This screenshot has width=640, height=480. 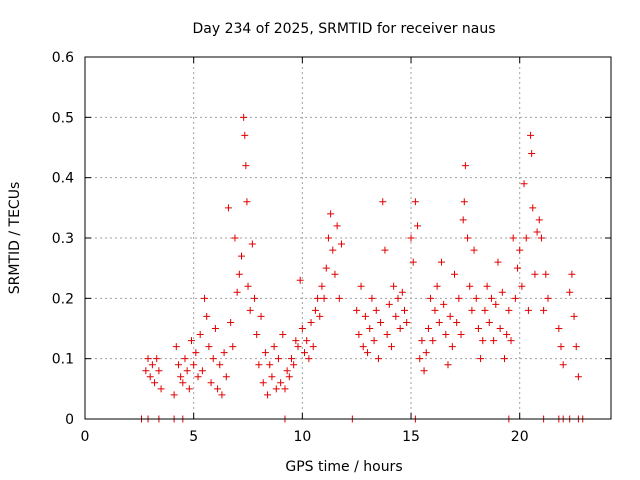 What do you see at coordinates (63, 239) in the screenshot?
I see `y-tick-label: 0.3` at bounding box center [63, 239].